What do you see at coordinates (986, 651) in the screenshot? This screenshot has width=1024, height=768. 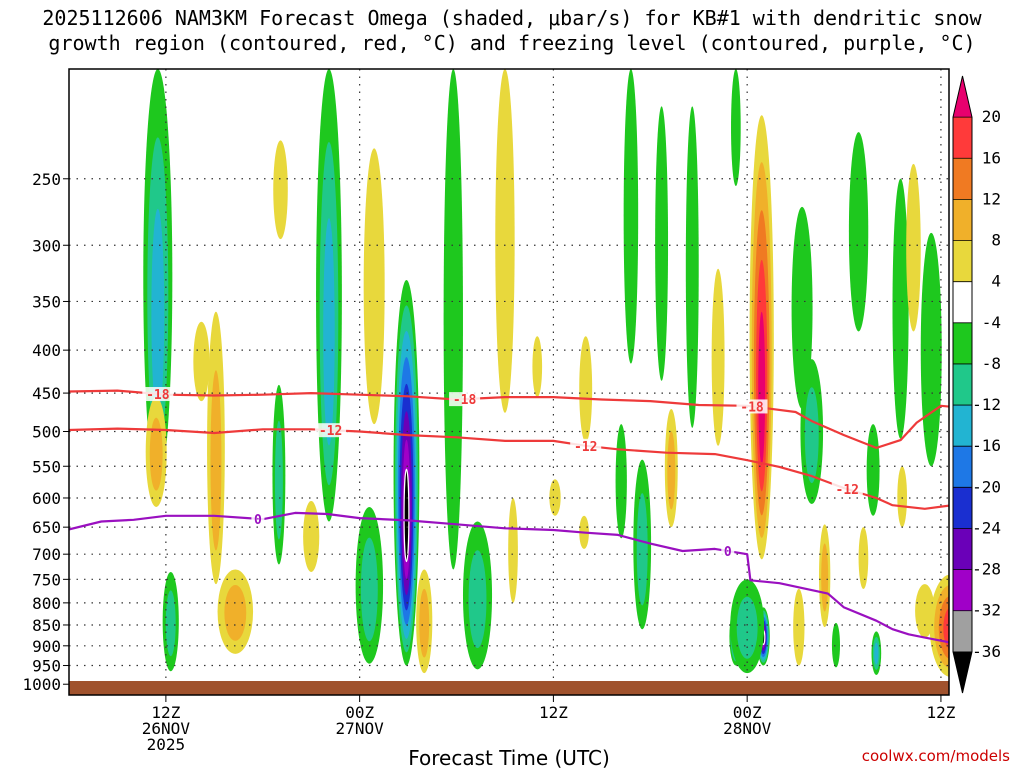 I see `colorbar-label: -36` at bounding box center [986, 651].